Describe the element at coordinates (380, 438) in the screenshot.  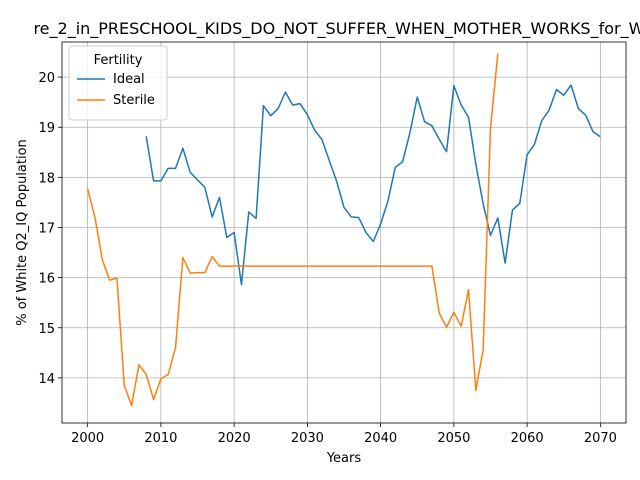
I see `x-tick-label: 2040` at that location.